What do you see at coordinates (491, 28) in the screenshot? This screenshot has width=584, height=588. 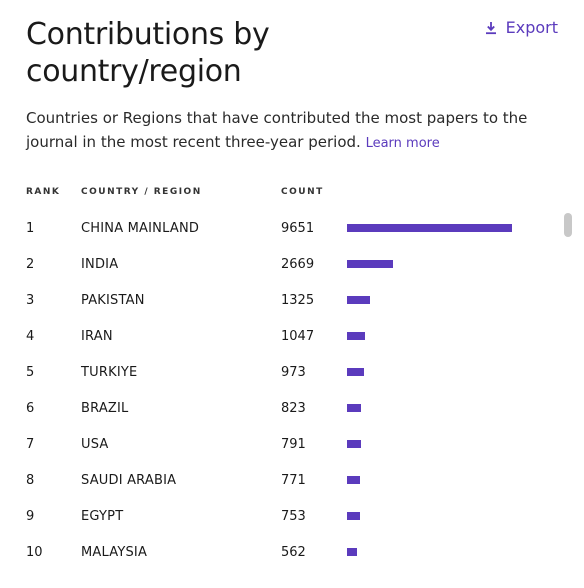 I see `download-icon` at bounding box center [491, 28].